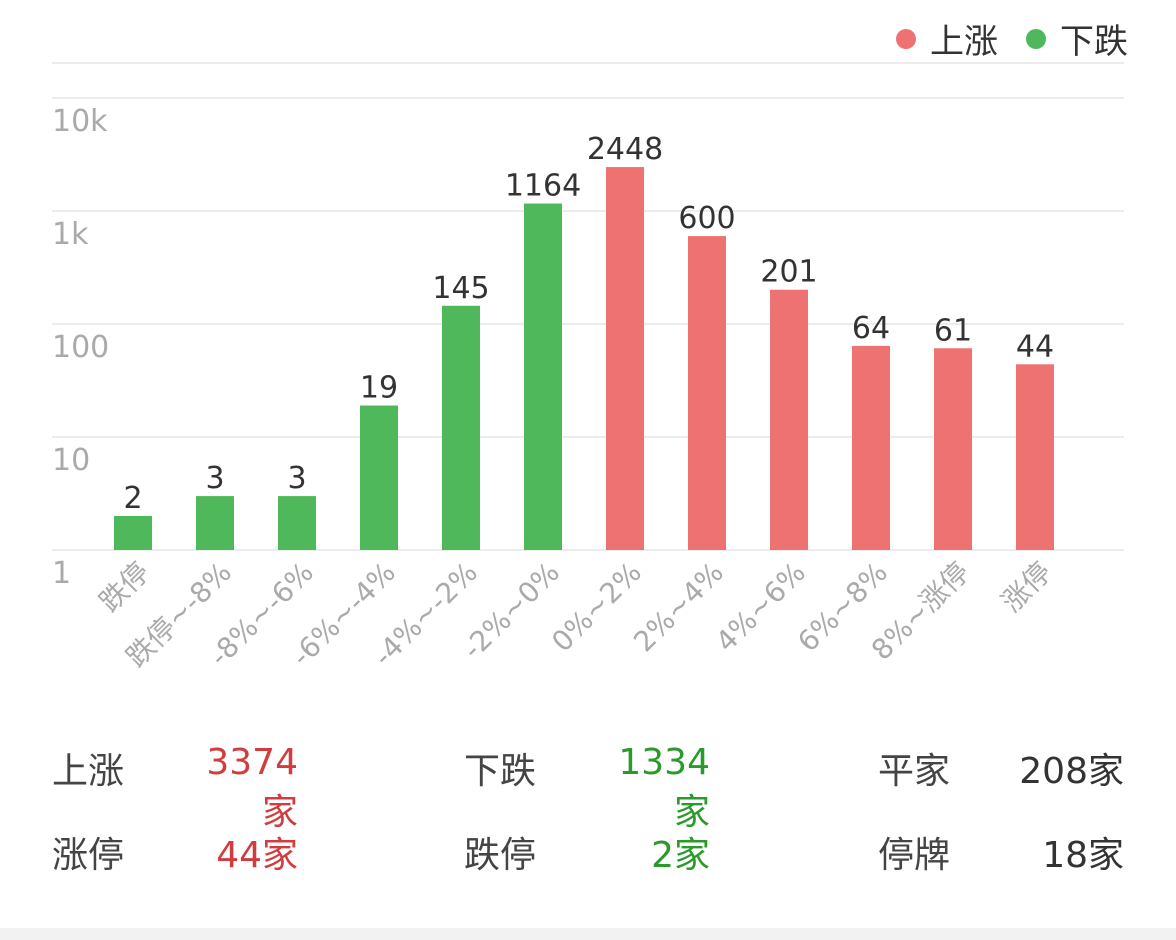 The height and width of the screenshot is (940, 1176). I want to click on legend-item-fall: 下跌, so click(1077, 38).